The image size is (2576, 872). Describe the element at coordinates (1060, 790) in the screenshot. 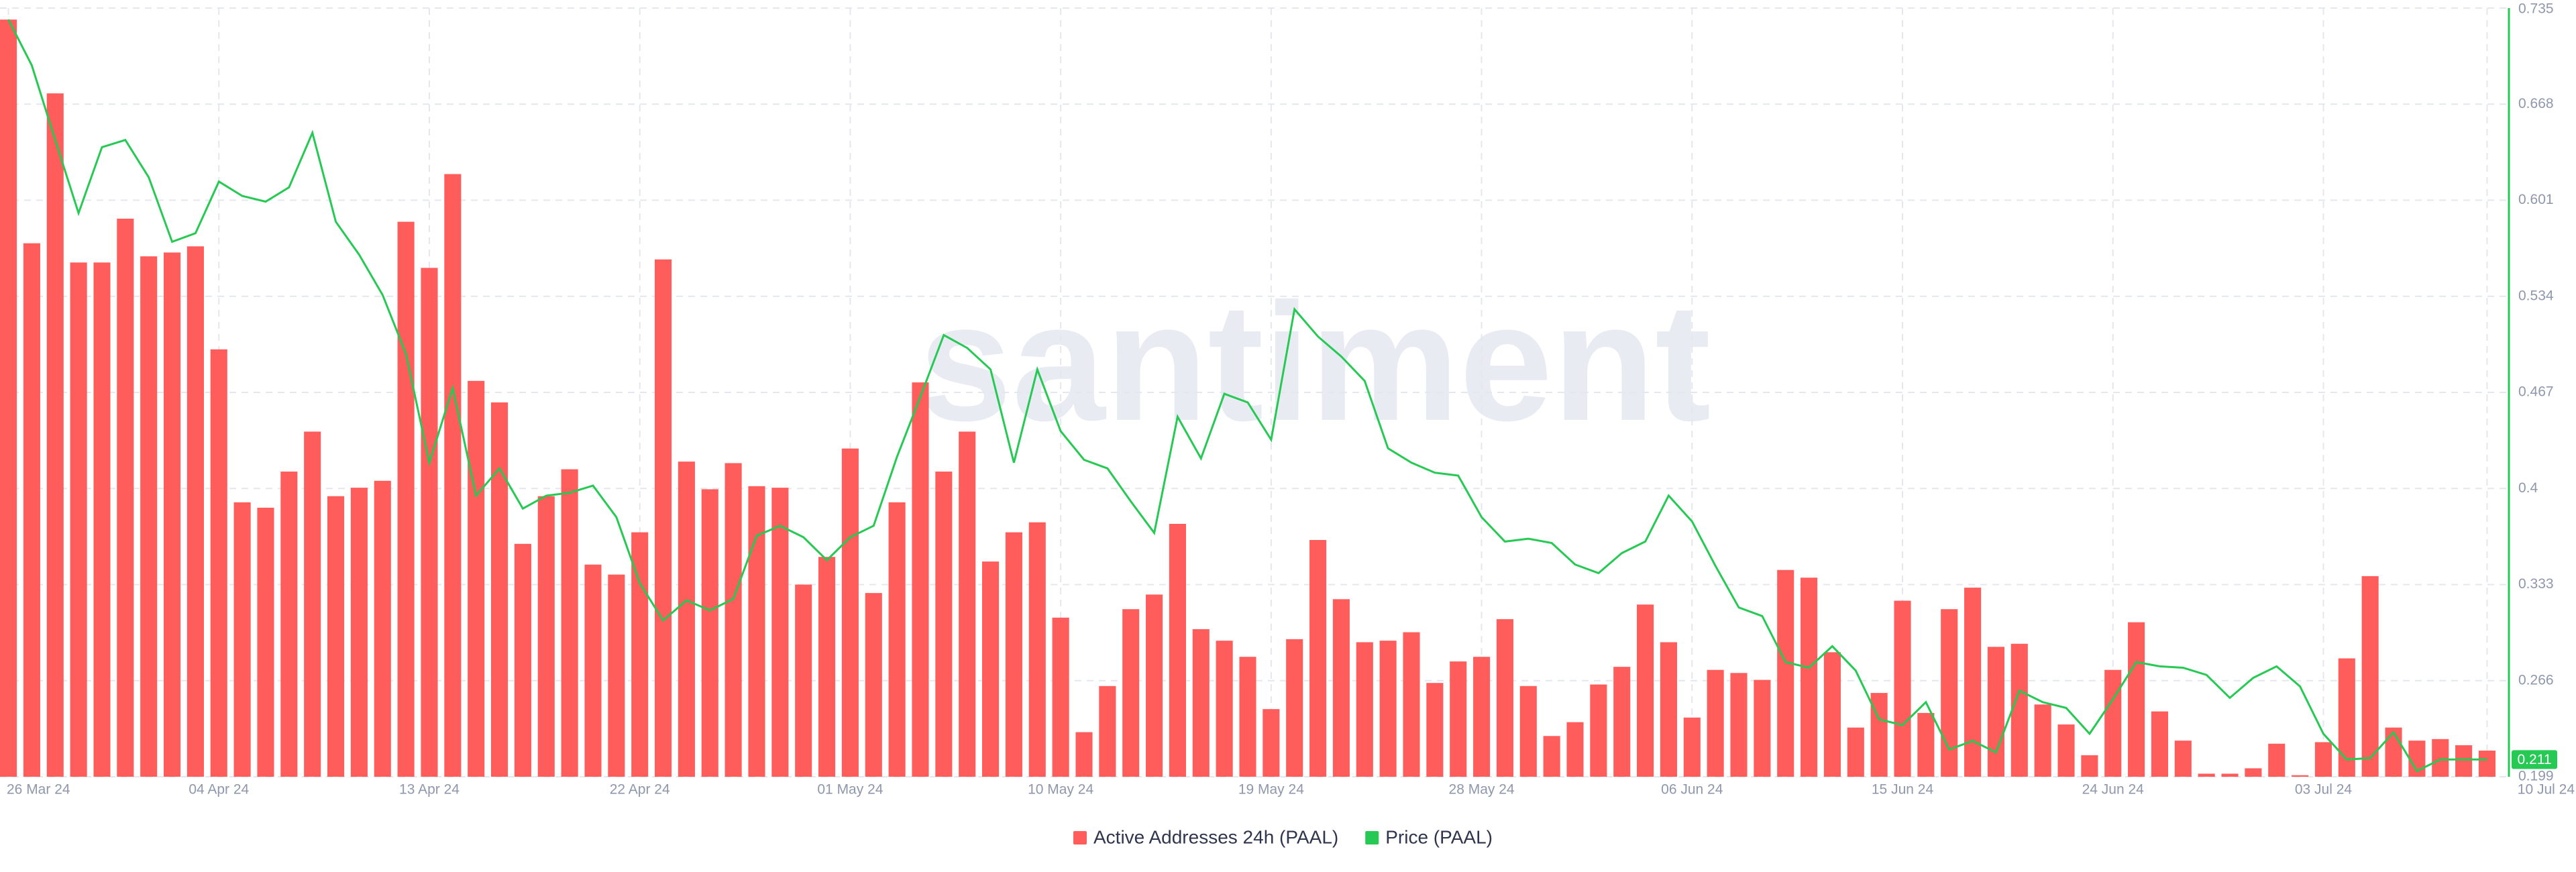

I see `x-tick-label: 10 May 24` at that location.